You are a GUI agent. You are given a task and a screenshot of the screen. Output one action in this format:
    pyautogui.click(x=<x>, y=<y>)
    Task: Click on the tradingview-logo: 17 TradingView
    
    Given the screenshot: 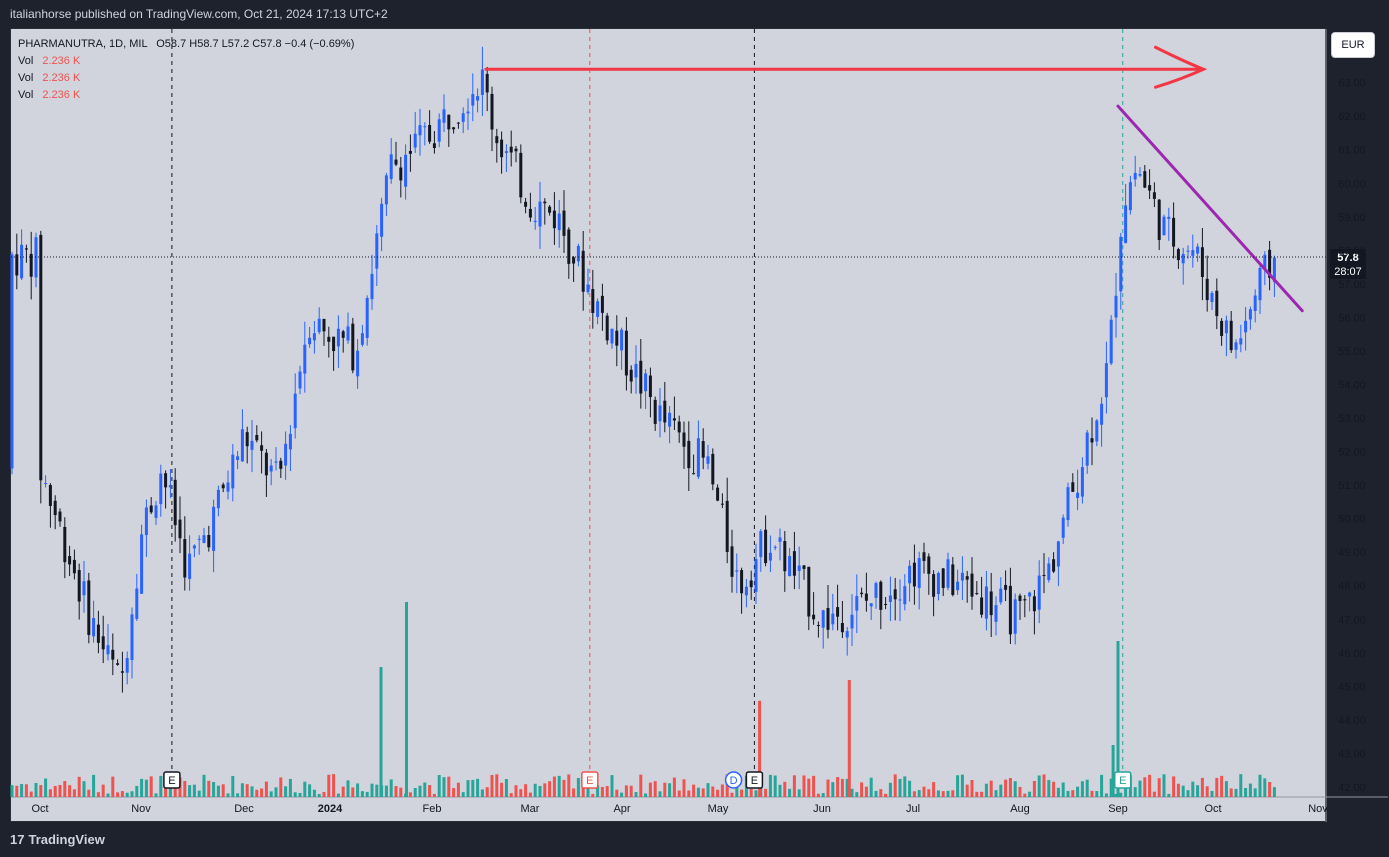 What is the action you would take?
    pyautogui.click(x=57, y=839)
    